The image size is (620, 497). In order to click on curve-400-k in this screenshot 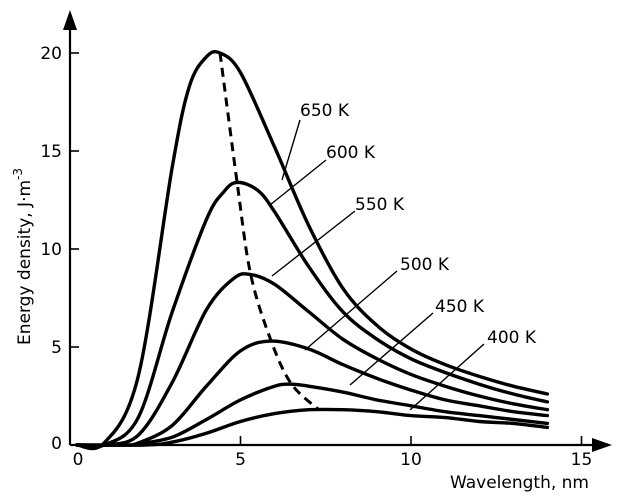, I will do `click(312, 427)`.